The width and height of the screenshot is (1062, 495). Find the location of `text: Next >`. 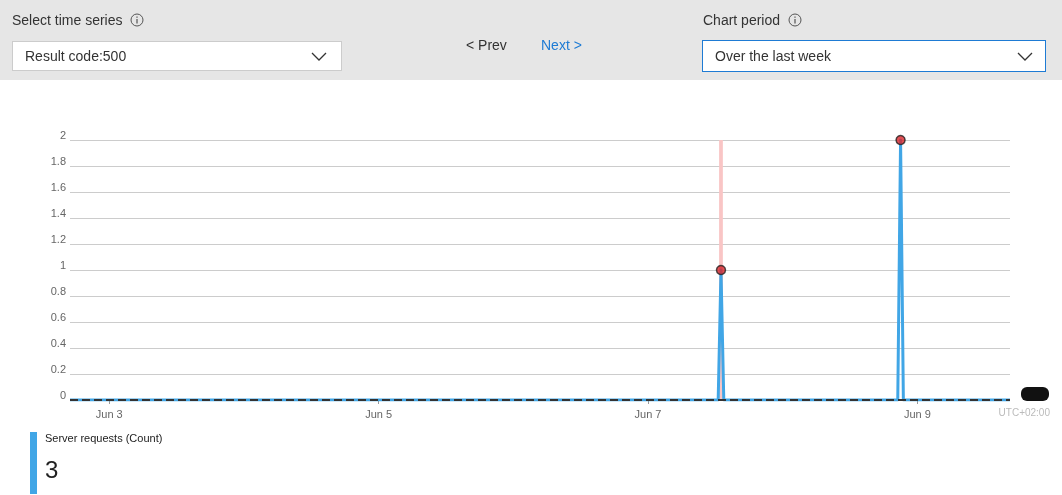

text: Next > is located at coordinates (561, 45).